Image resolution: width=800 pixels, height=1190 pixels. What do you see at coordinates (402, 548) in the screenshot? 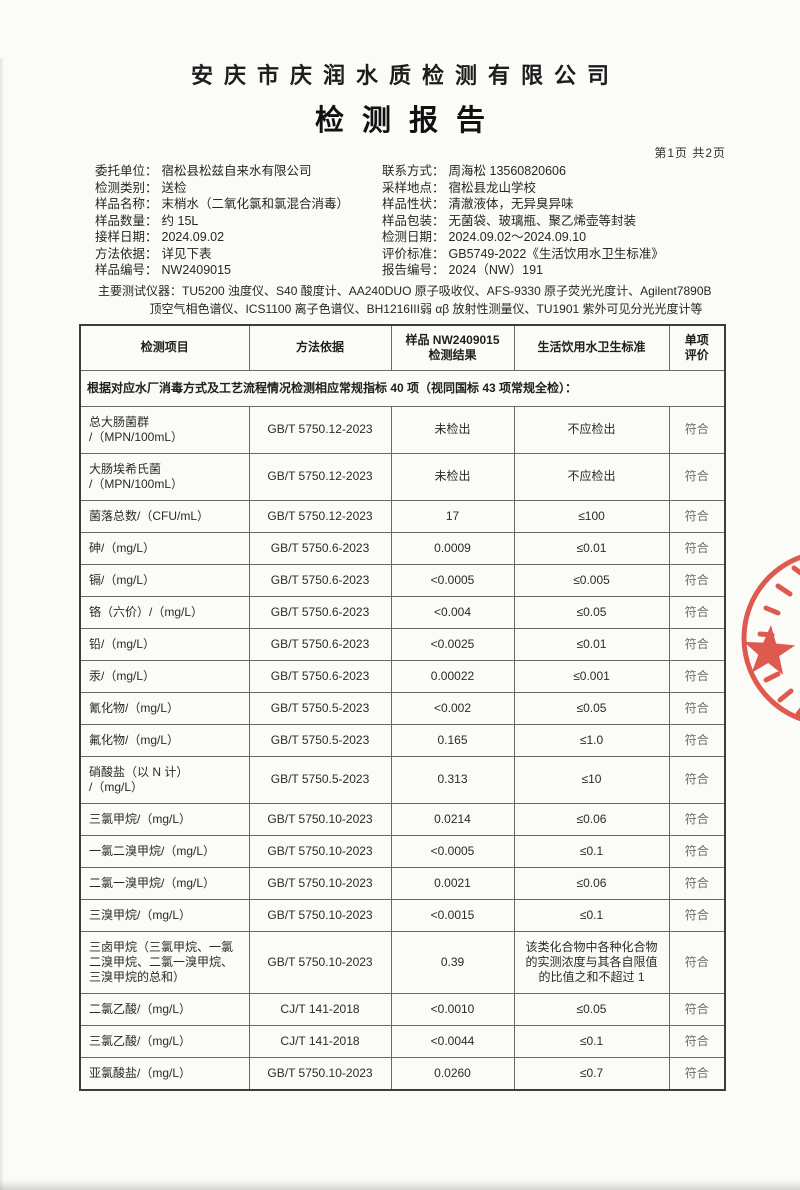
I see `table-row: 砷/（mg/L） GB/T 5750.6-2023 0.0009 ≤0.01 符合` at bounding box center [402, 548].